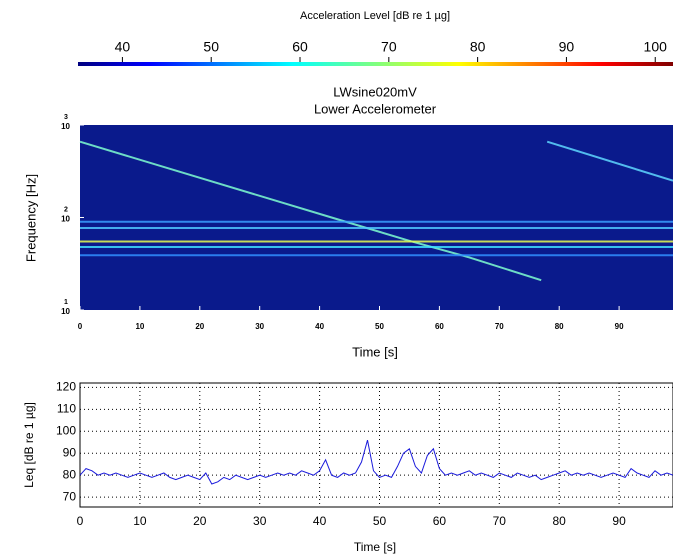 The height and width of the screenshot is (558, 673). Describe the element at coordinates (30, 218) in the screenshot. I see `y-axis-label: Frequency [Hz]` at that location.